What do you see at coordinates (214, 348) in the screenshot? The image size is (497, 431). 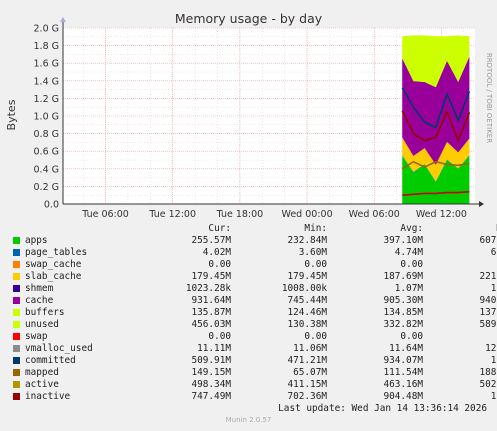 I see `legend-cur-value: 11.11M` at bounding box center [214, 348].